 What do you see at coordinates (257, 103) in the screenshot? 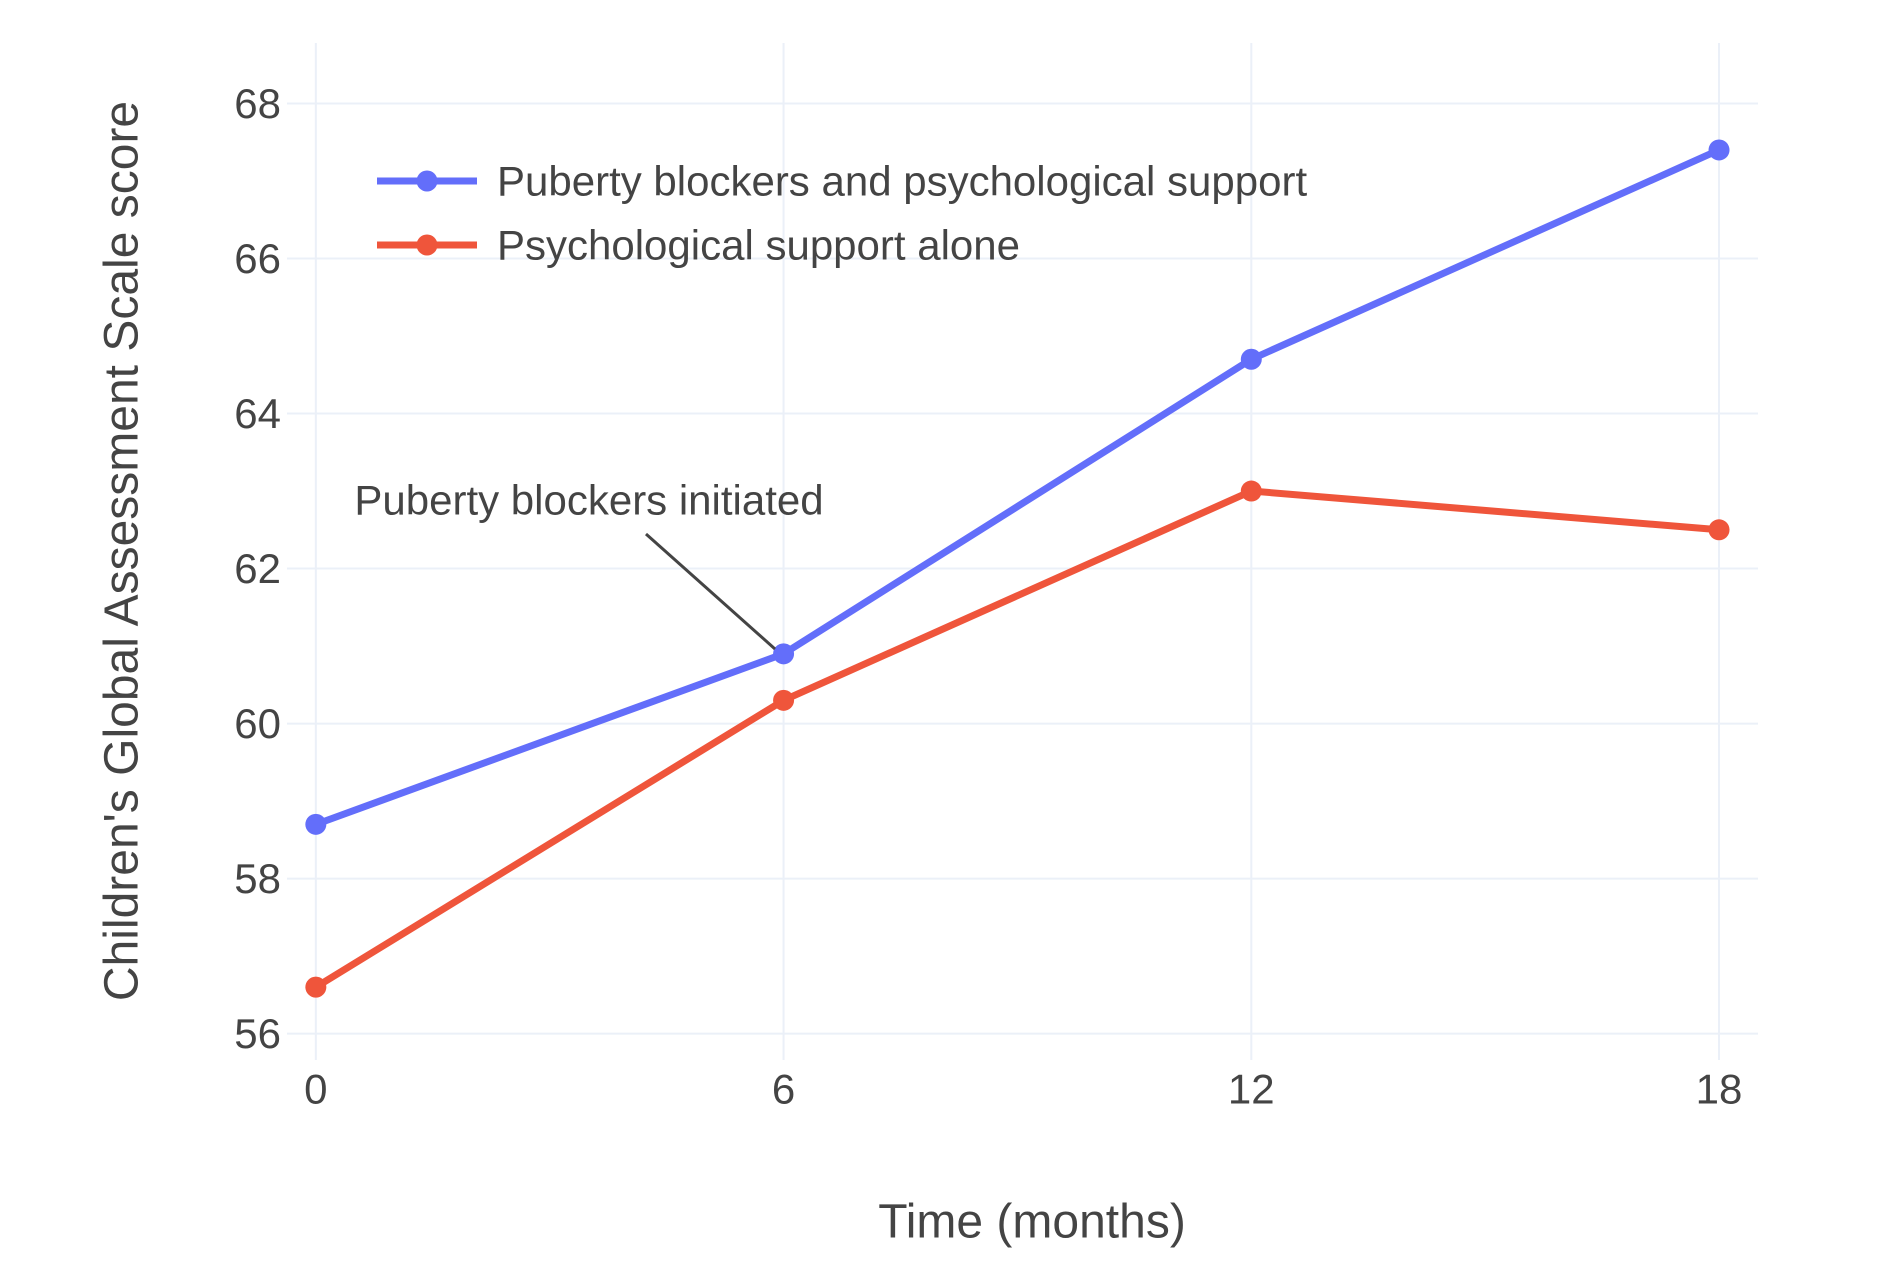
I see `y-tick-label-68: 68` at bounding box center [257, 103].